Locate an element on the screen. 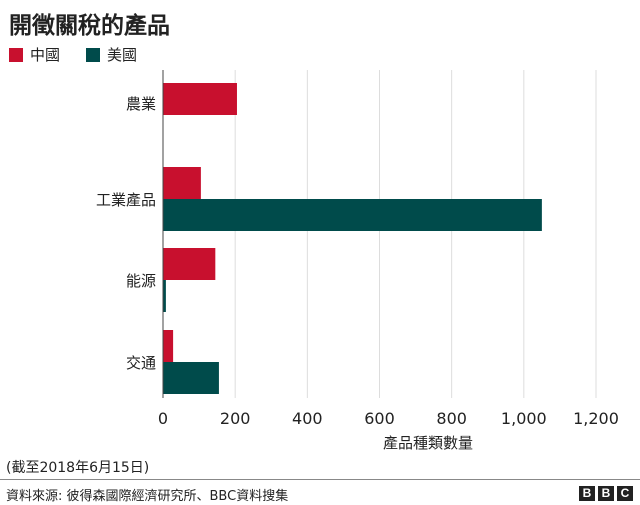 The width and height of the screenshot is (640, 505). bbc-logo-letter-2: B is located at coordinates (606, 493).